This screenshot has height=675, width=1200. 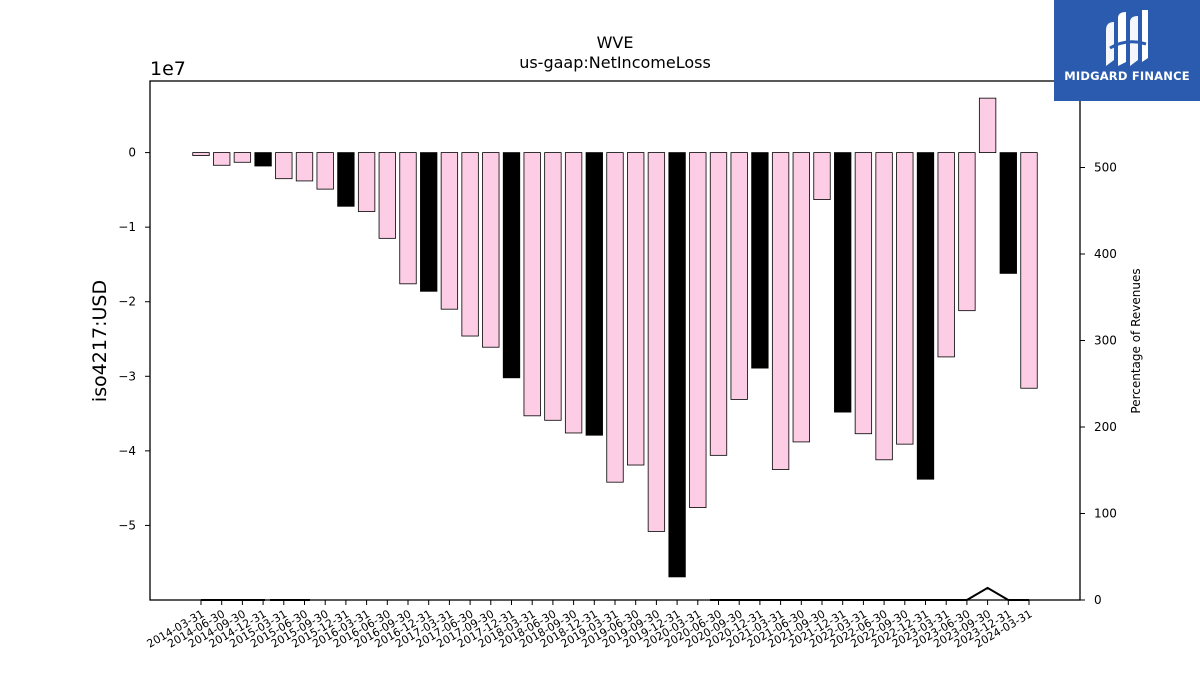 What do you see at coordinates (127, 451) in the screenshot?
I see `y-tick-label: −4` at bounding box center [127, 451].